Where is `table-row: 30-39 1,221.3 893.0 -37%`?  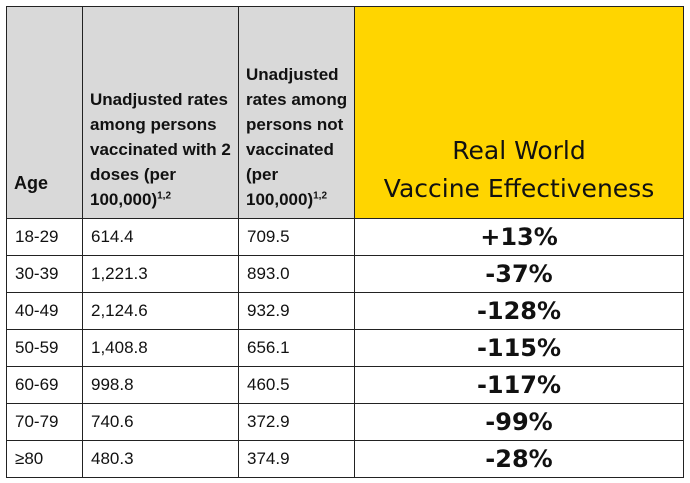 table-row: 30-39 1,221.3 893.0 -37% is located at coordinates (345, 274).